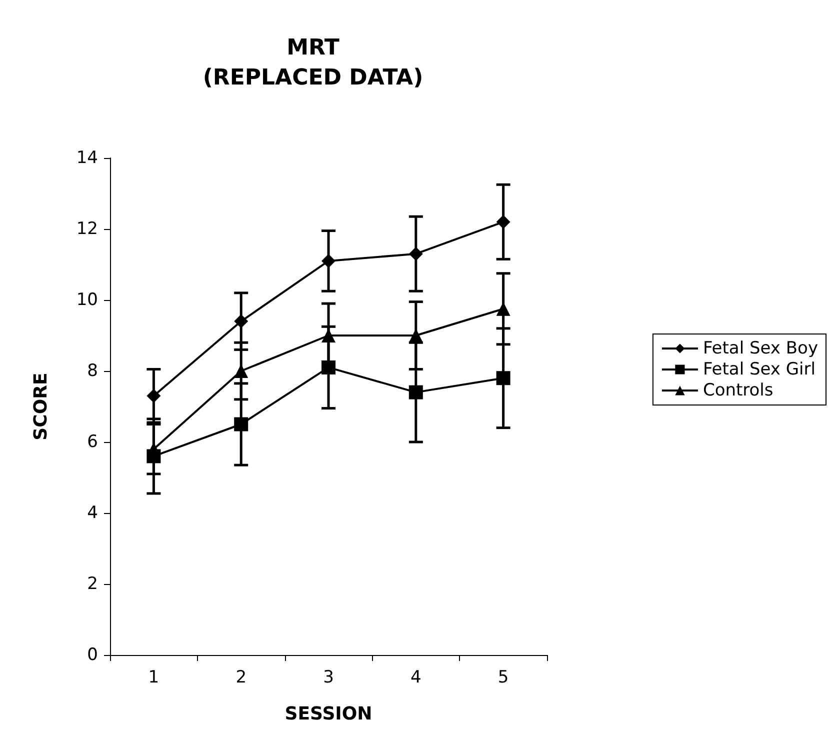  I want to click on x-tick-label: 5, so click(503, 678).